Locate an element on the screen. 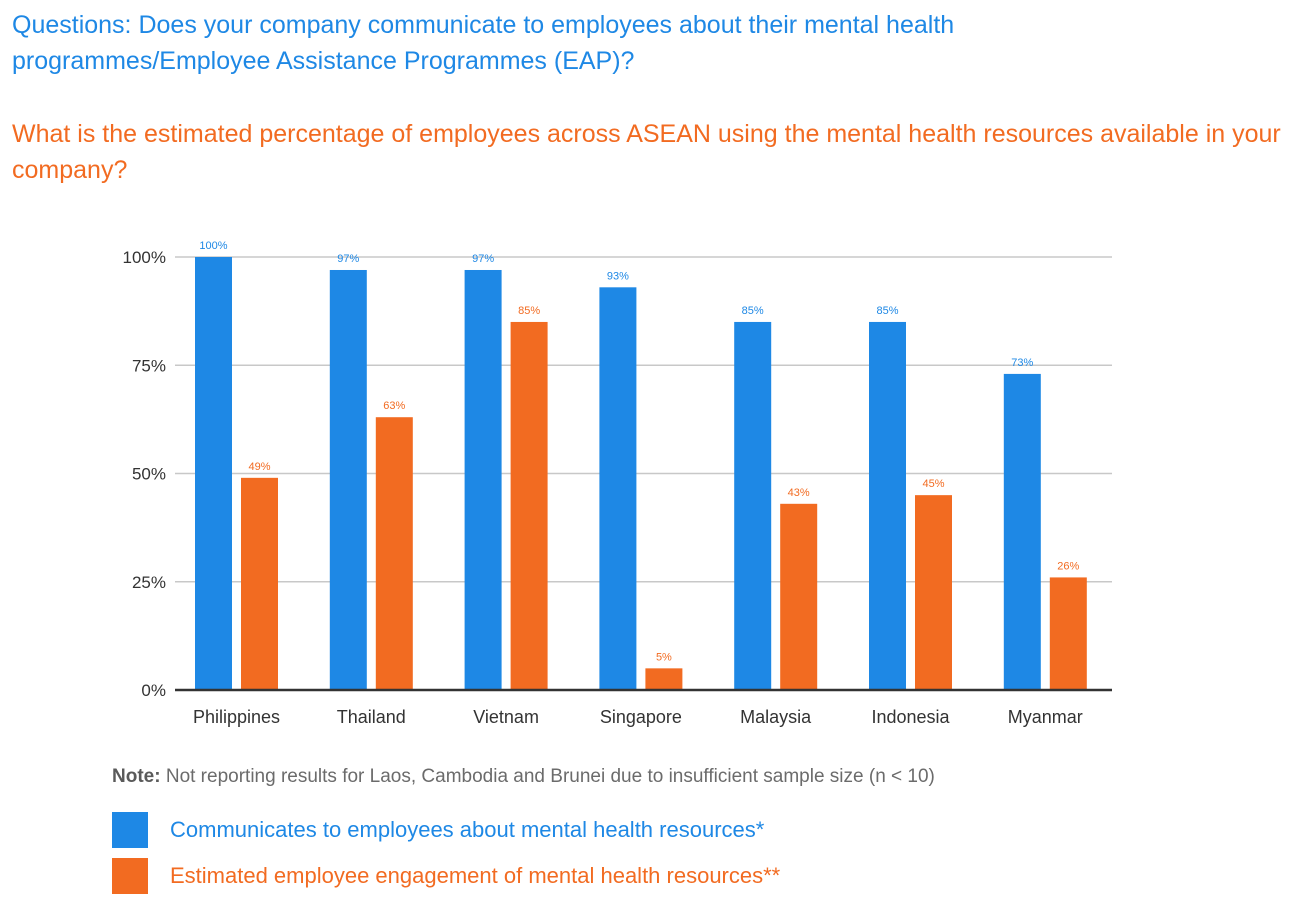 The width and height of the screenshot is (1294, 900). x-tick-label: Indonesia is located at coordinates (910, 717).